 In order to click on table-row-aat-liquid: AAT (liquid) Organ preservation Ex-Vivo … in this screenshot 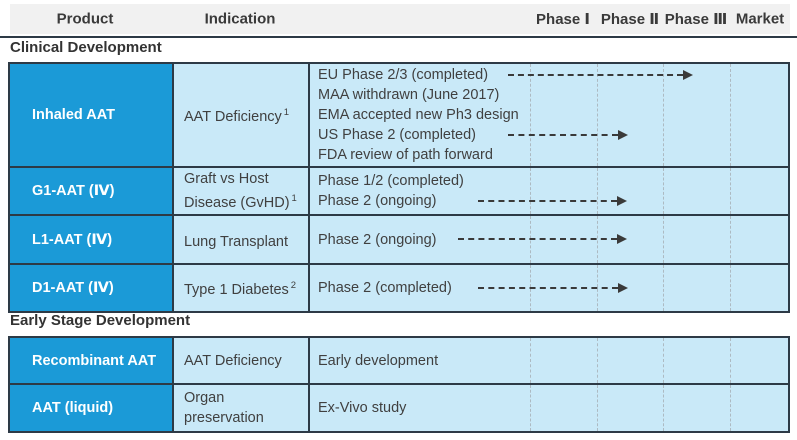, I will do `click(399, 408)`.